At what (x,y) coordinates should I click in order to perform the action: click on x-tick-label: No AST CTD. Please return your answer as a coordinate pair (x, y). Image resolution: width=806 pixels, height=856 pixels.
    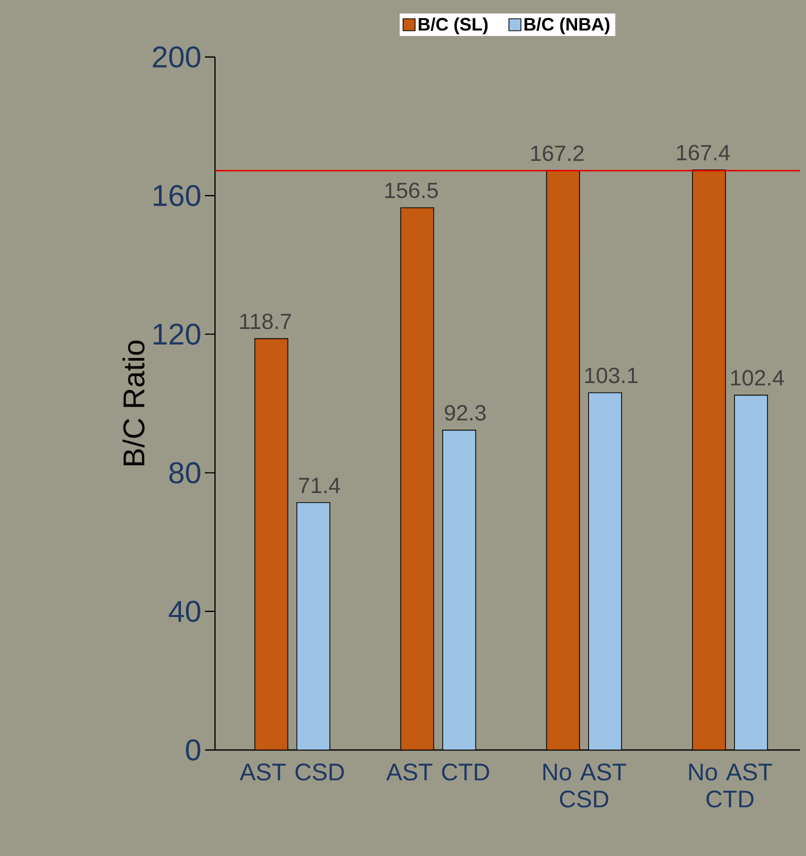
    Looking at the image, I should click on (730, 786).